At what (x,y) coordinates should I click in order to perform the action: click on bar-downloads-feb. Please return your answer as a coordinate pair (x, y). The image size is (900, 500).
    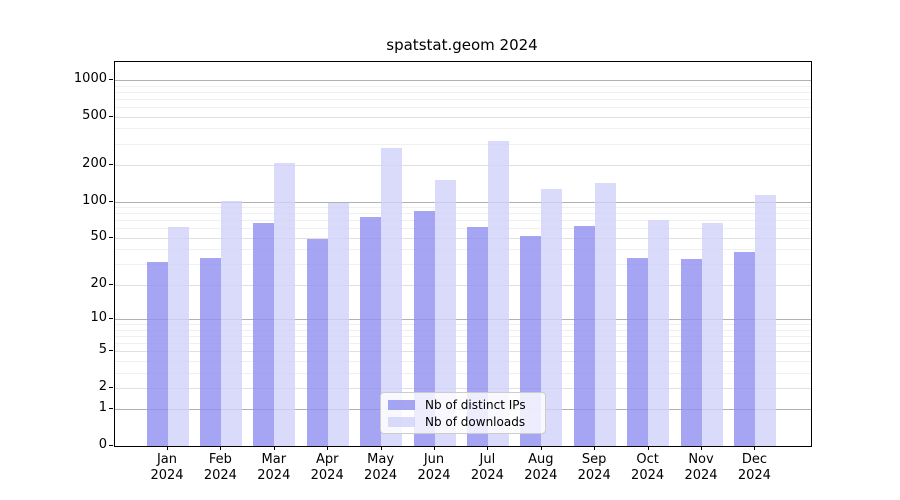
    Looking at the image, I should click on (231, 323).